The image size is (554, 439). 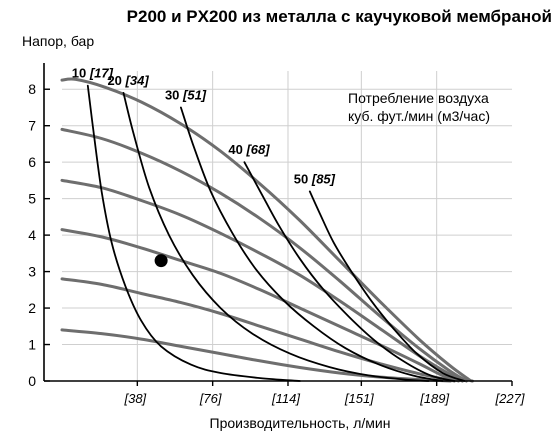 What do you see at coordinates (32, 235) in the screenshot?
I see `y-tick-label: 4` at bounding box center [32, 235].